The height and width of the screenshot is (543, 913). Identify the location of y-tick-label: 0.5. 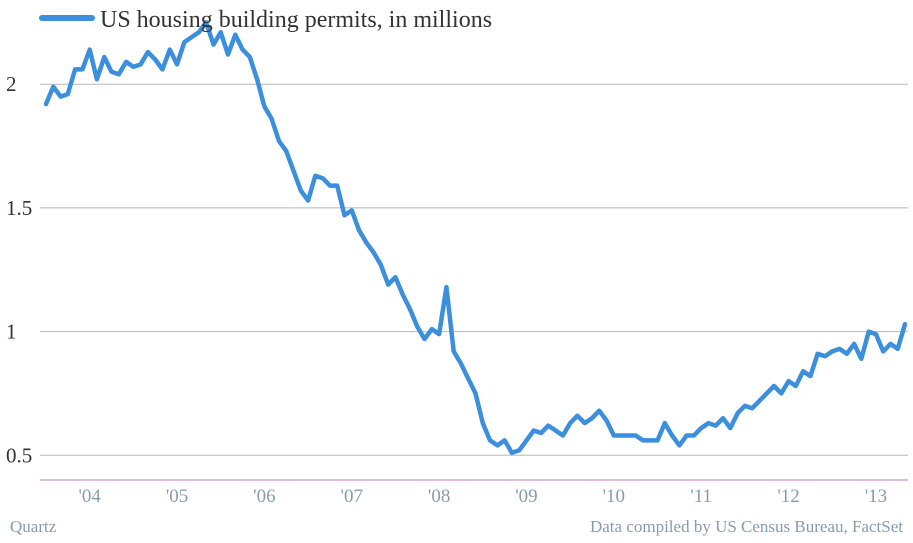
(19, 455).